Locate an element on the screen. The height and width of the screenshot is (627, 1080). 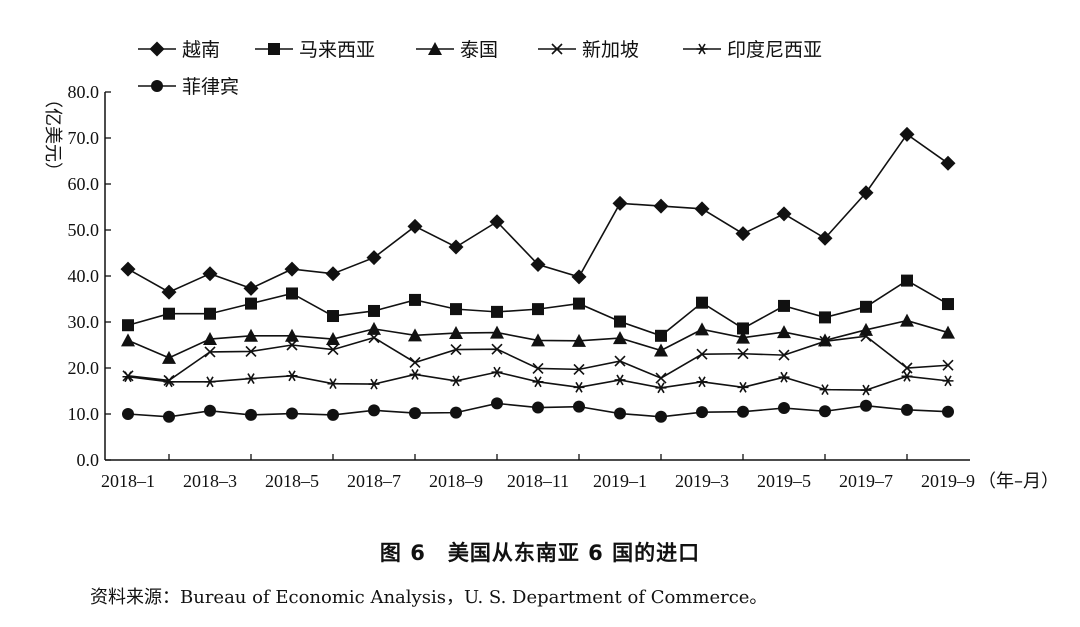
legend-label: 越南 is located at coordinates (201, 50).